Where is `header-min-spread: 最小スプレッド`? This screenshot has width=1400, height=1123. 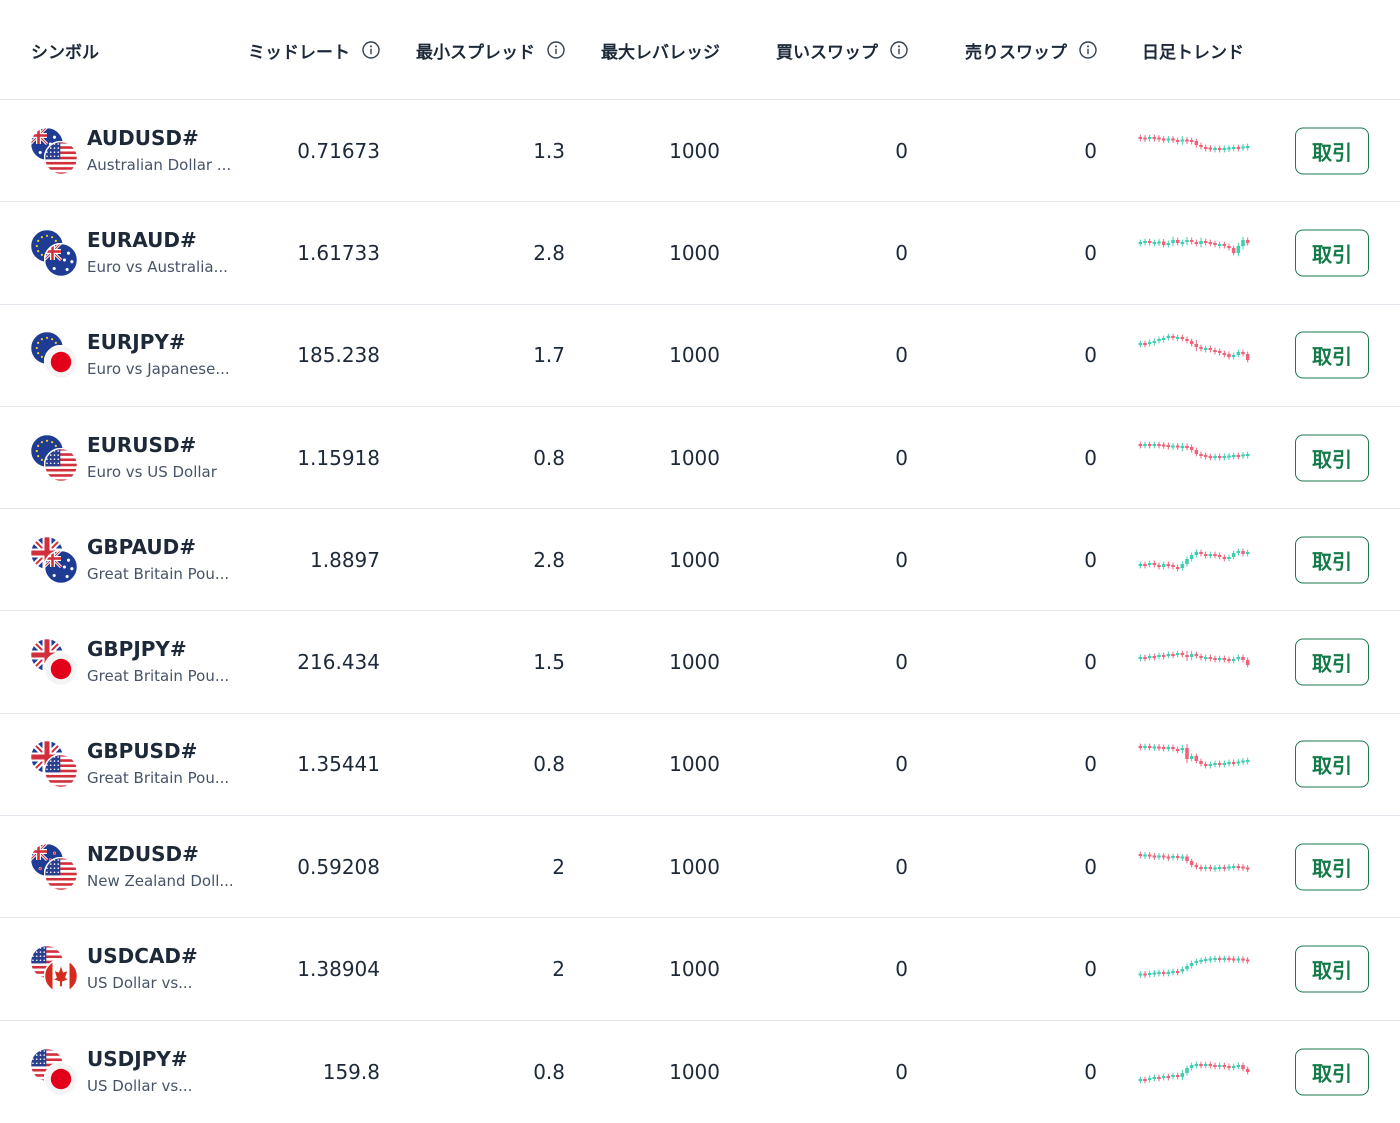
header-min-spread: 最小スプレッド is located at coordinates (477, 50).